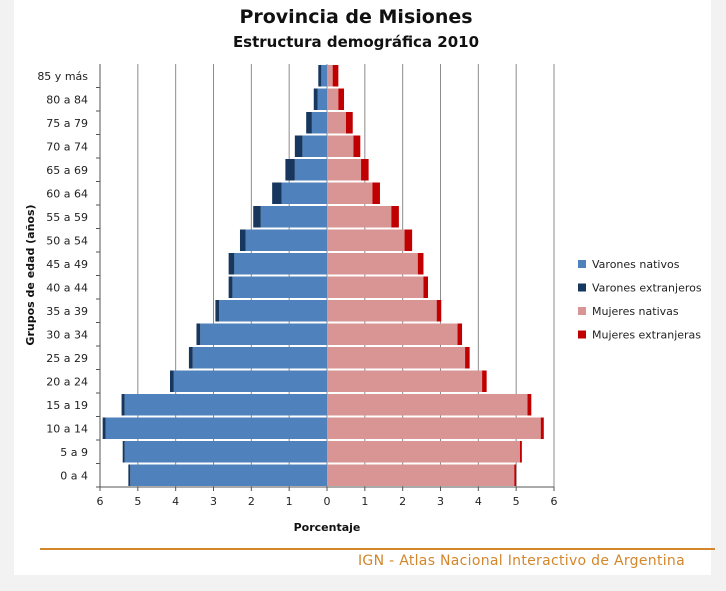 The image size is (726, 591). Describe the element at coordinates (635, 311) in the screenshot. I see `legend-label: Mujeres nativas` at that location.